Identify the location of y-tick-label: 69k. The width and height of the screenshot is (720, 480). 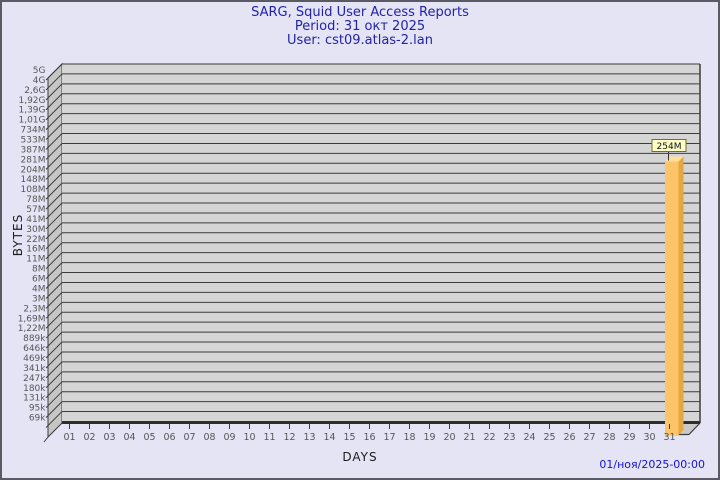
(37, 419).